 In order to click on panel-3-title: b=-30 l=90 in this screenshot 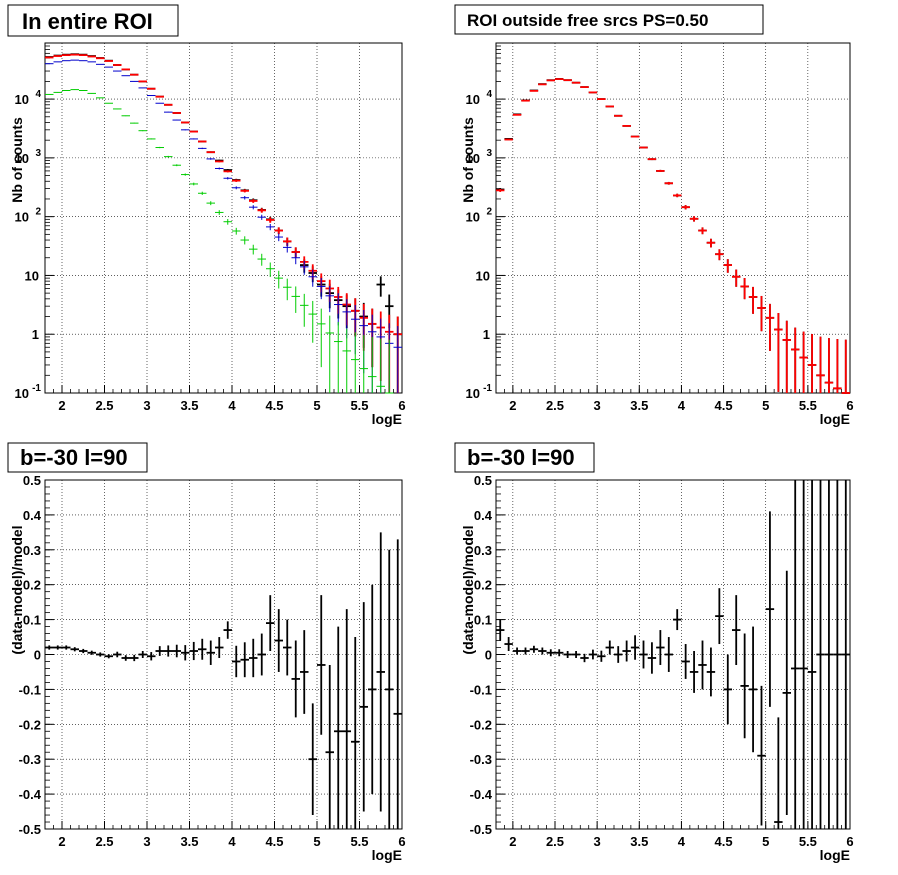, I will do `click(74, 457)`.